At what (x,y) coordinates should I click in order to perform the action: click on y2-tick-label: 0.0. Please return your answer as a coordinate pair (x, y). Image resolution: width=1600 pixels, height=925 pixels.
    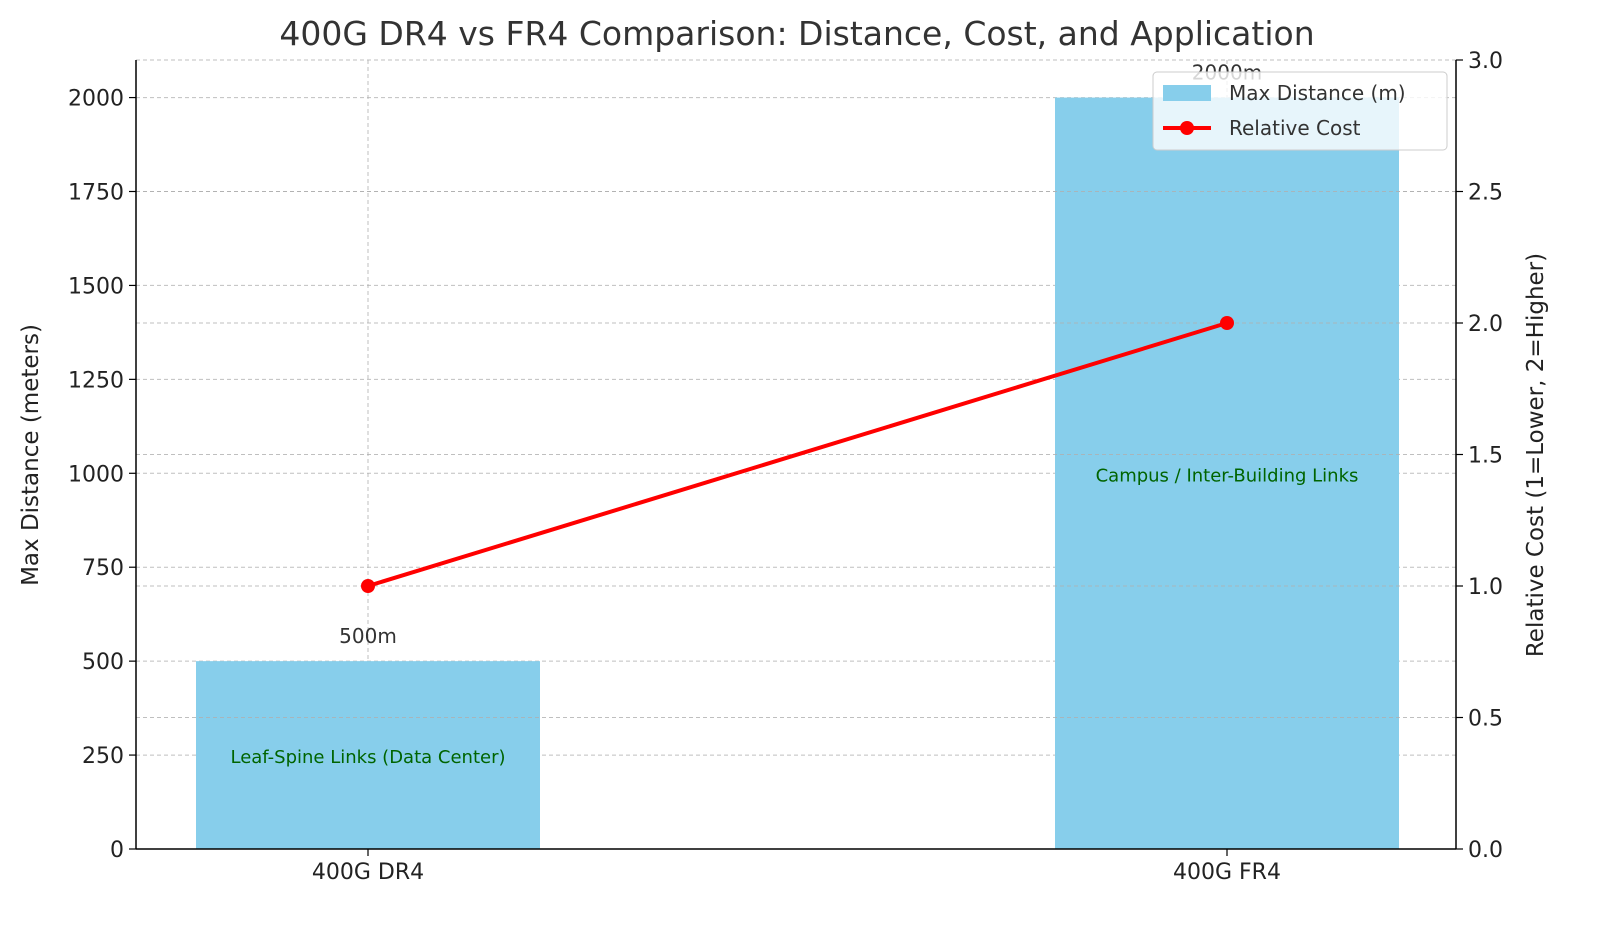
    Looking at the image, I should click on (1485, 850).